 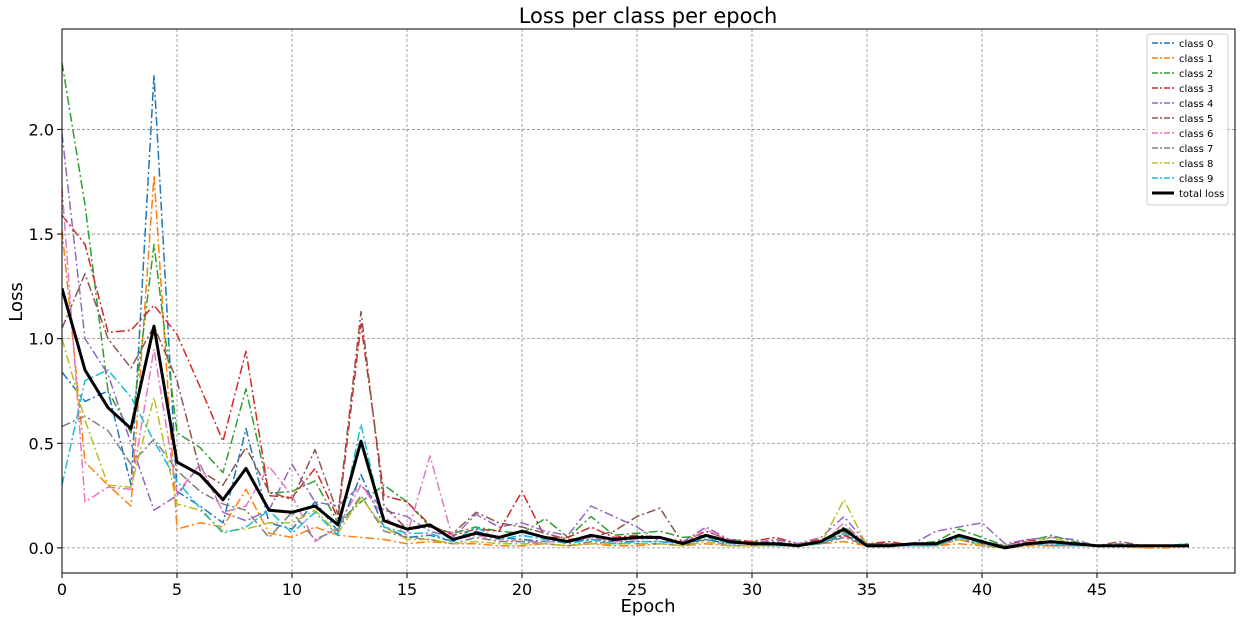 I want to click on x-tick-label: 45, so click(x=1097, y=589).